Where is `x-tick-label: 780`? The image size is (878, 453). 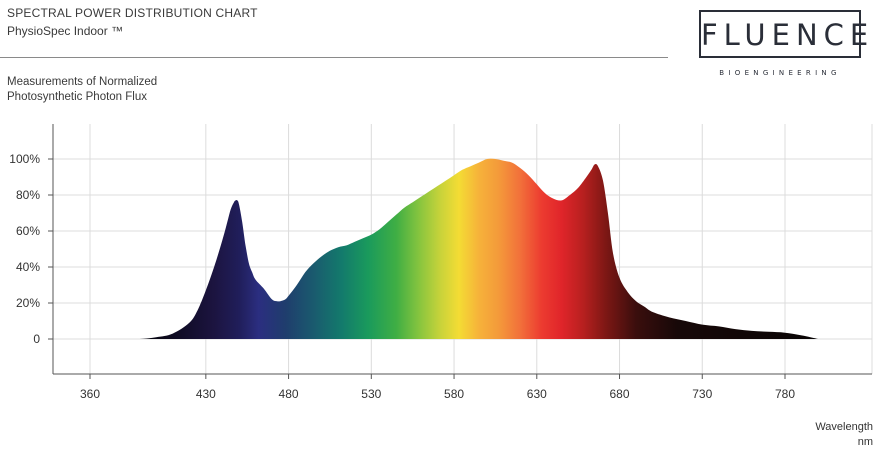 x-tick-label: 780 is located at coordinates (785, 394).